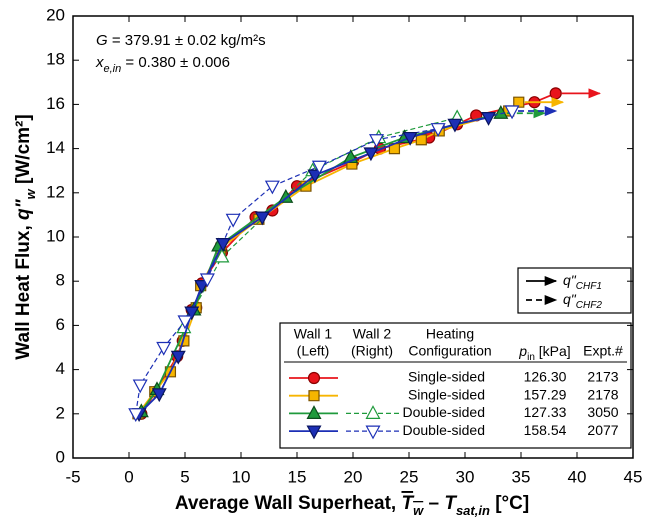 This screenshot has width=651, height=517. What do you see at coordinates (372, 351) in the screenshot?
I see `legend-header: (Right)` at bounding box center [372, 351].